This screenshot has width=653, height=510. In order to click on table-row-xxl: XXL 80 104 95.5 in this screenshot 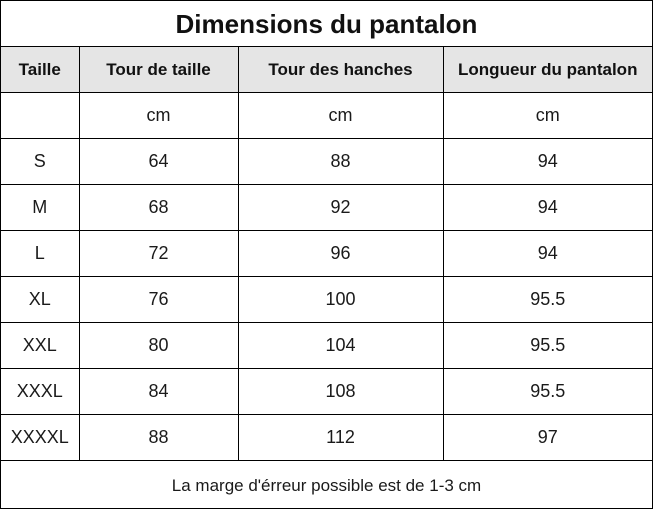, I will do `click(326, 345)`.